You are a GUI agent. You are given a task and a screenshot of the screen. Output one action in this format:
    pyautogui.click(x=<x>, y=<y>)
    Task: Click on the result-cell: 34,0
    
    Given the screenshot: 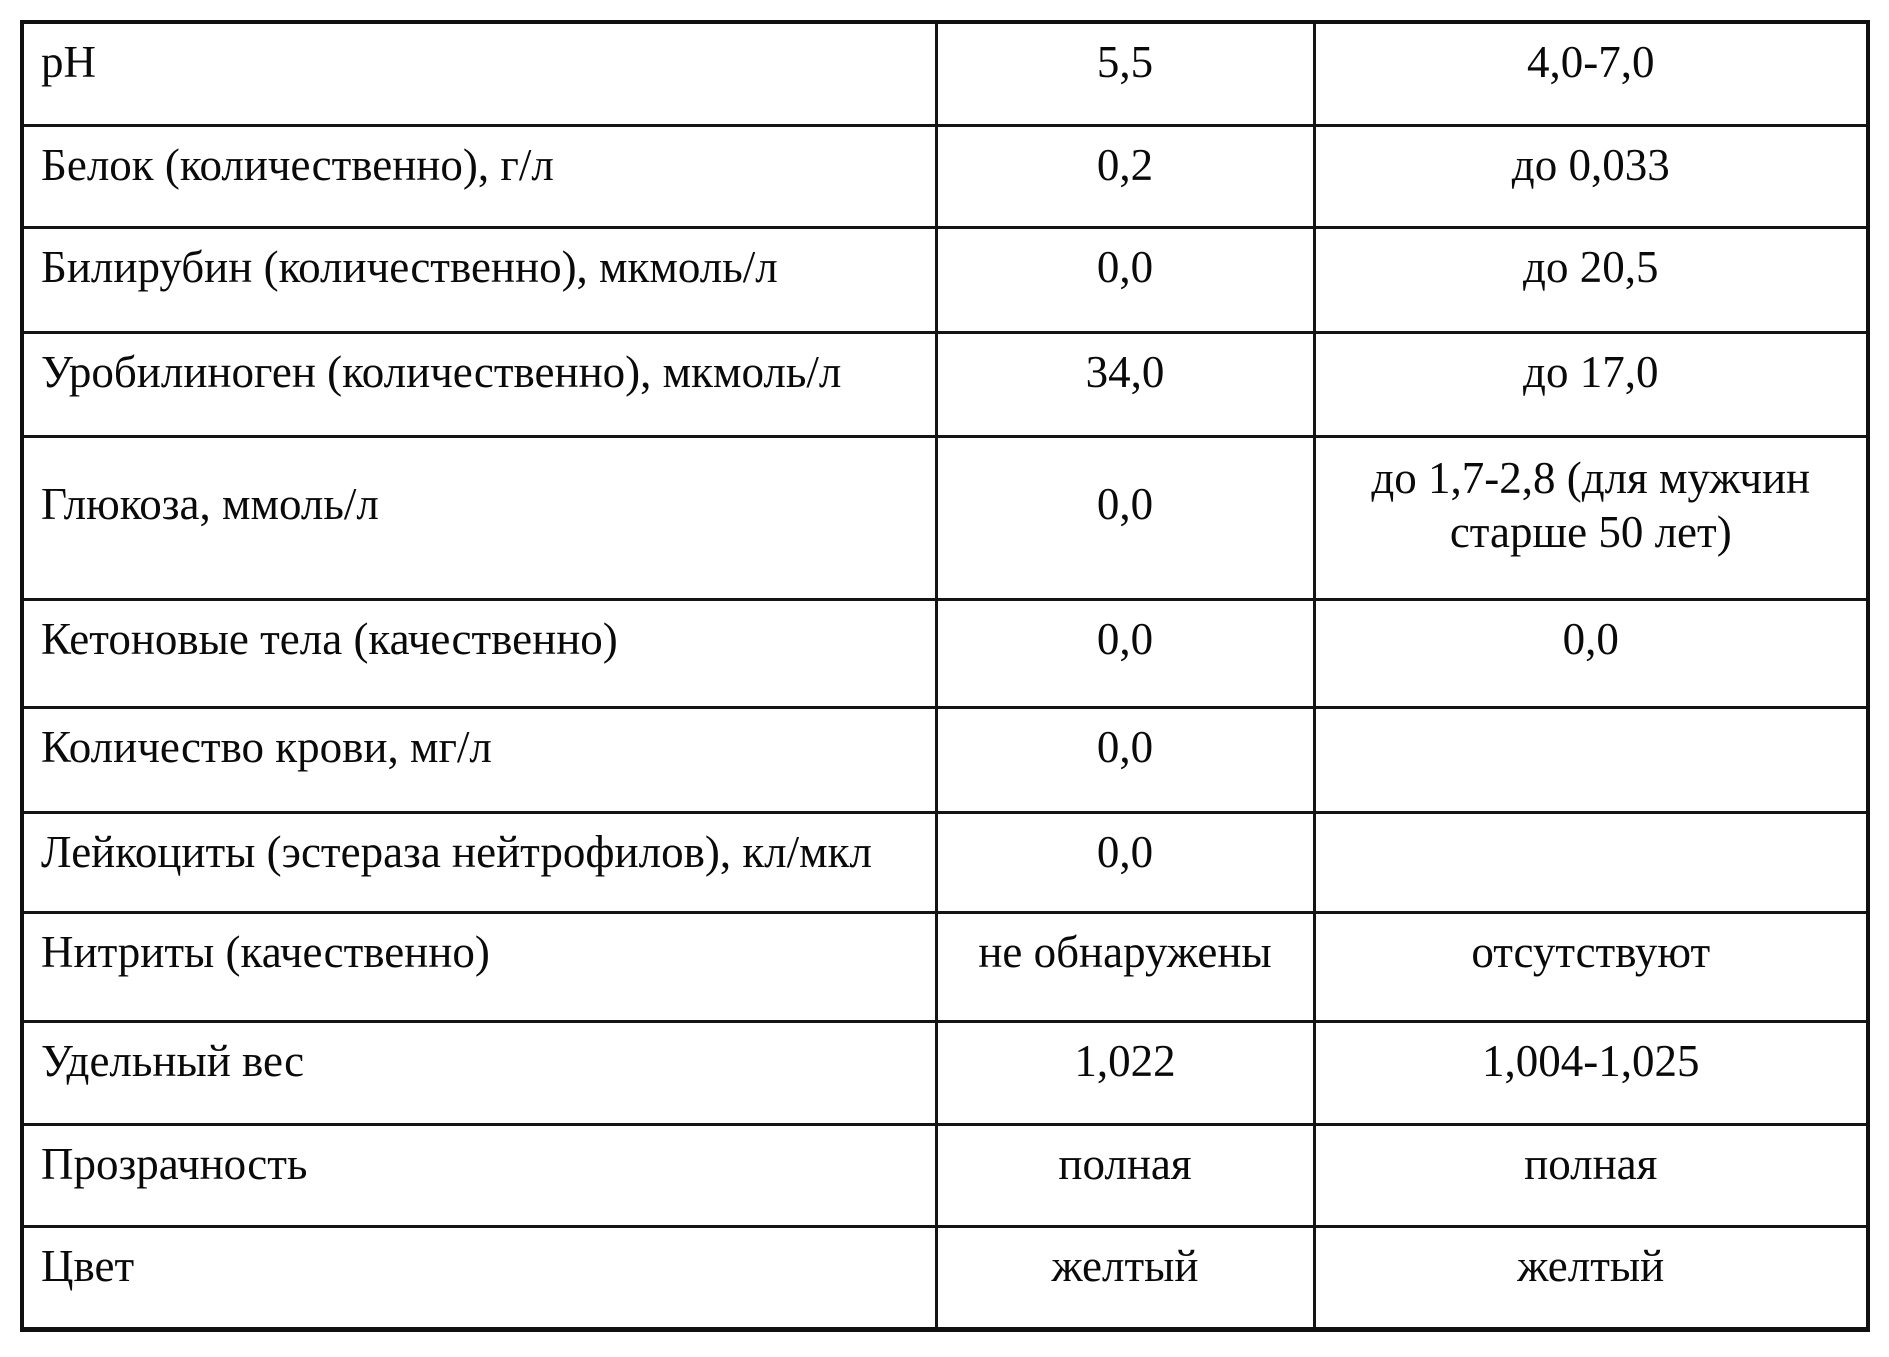 What is the action you would take?
    pyautogui.click(x=1125, y=384)
    